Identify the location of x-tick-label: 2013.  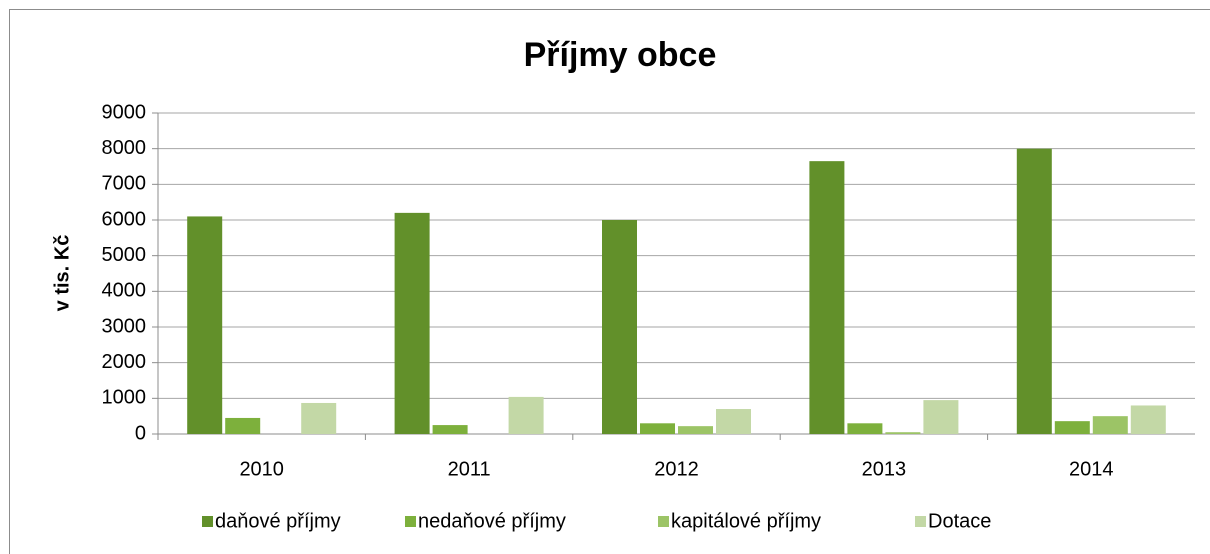
(884, 469).